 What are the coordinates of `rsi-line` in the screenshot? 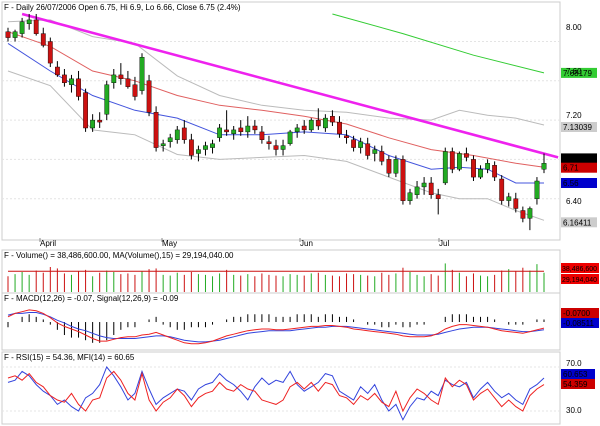 It's located at (276, 391).